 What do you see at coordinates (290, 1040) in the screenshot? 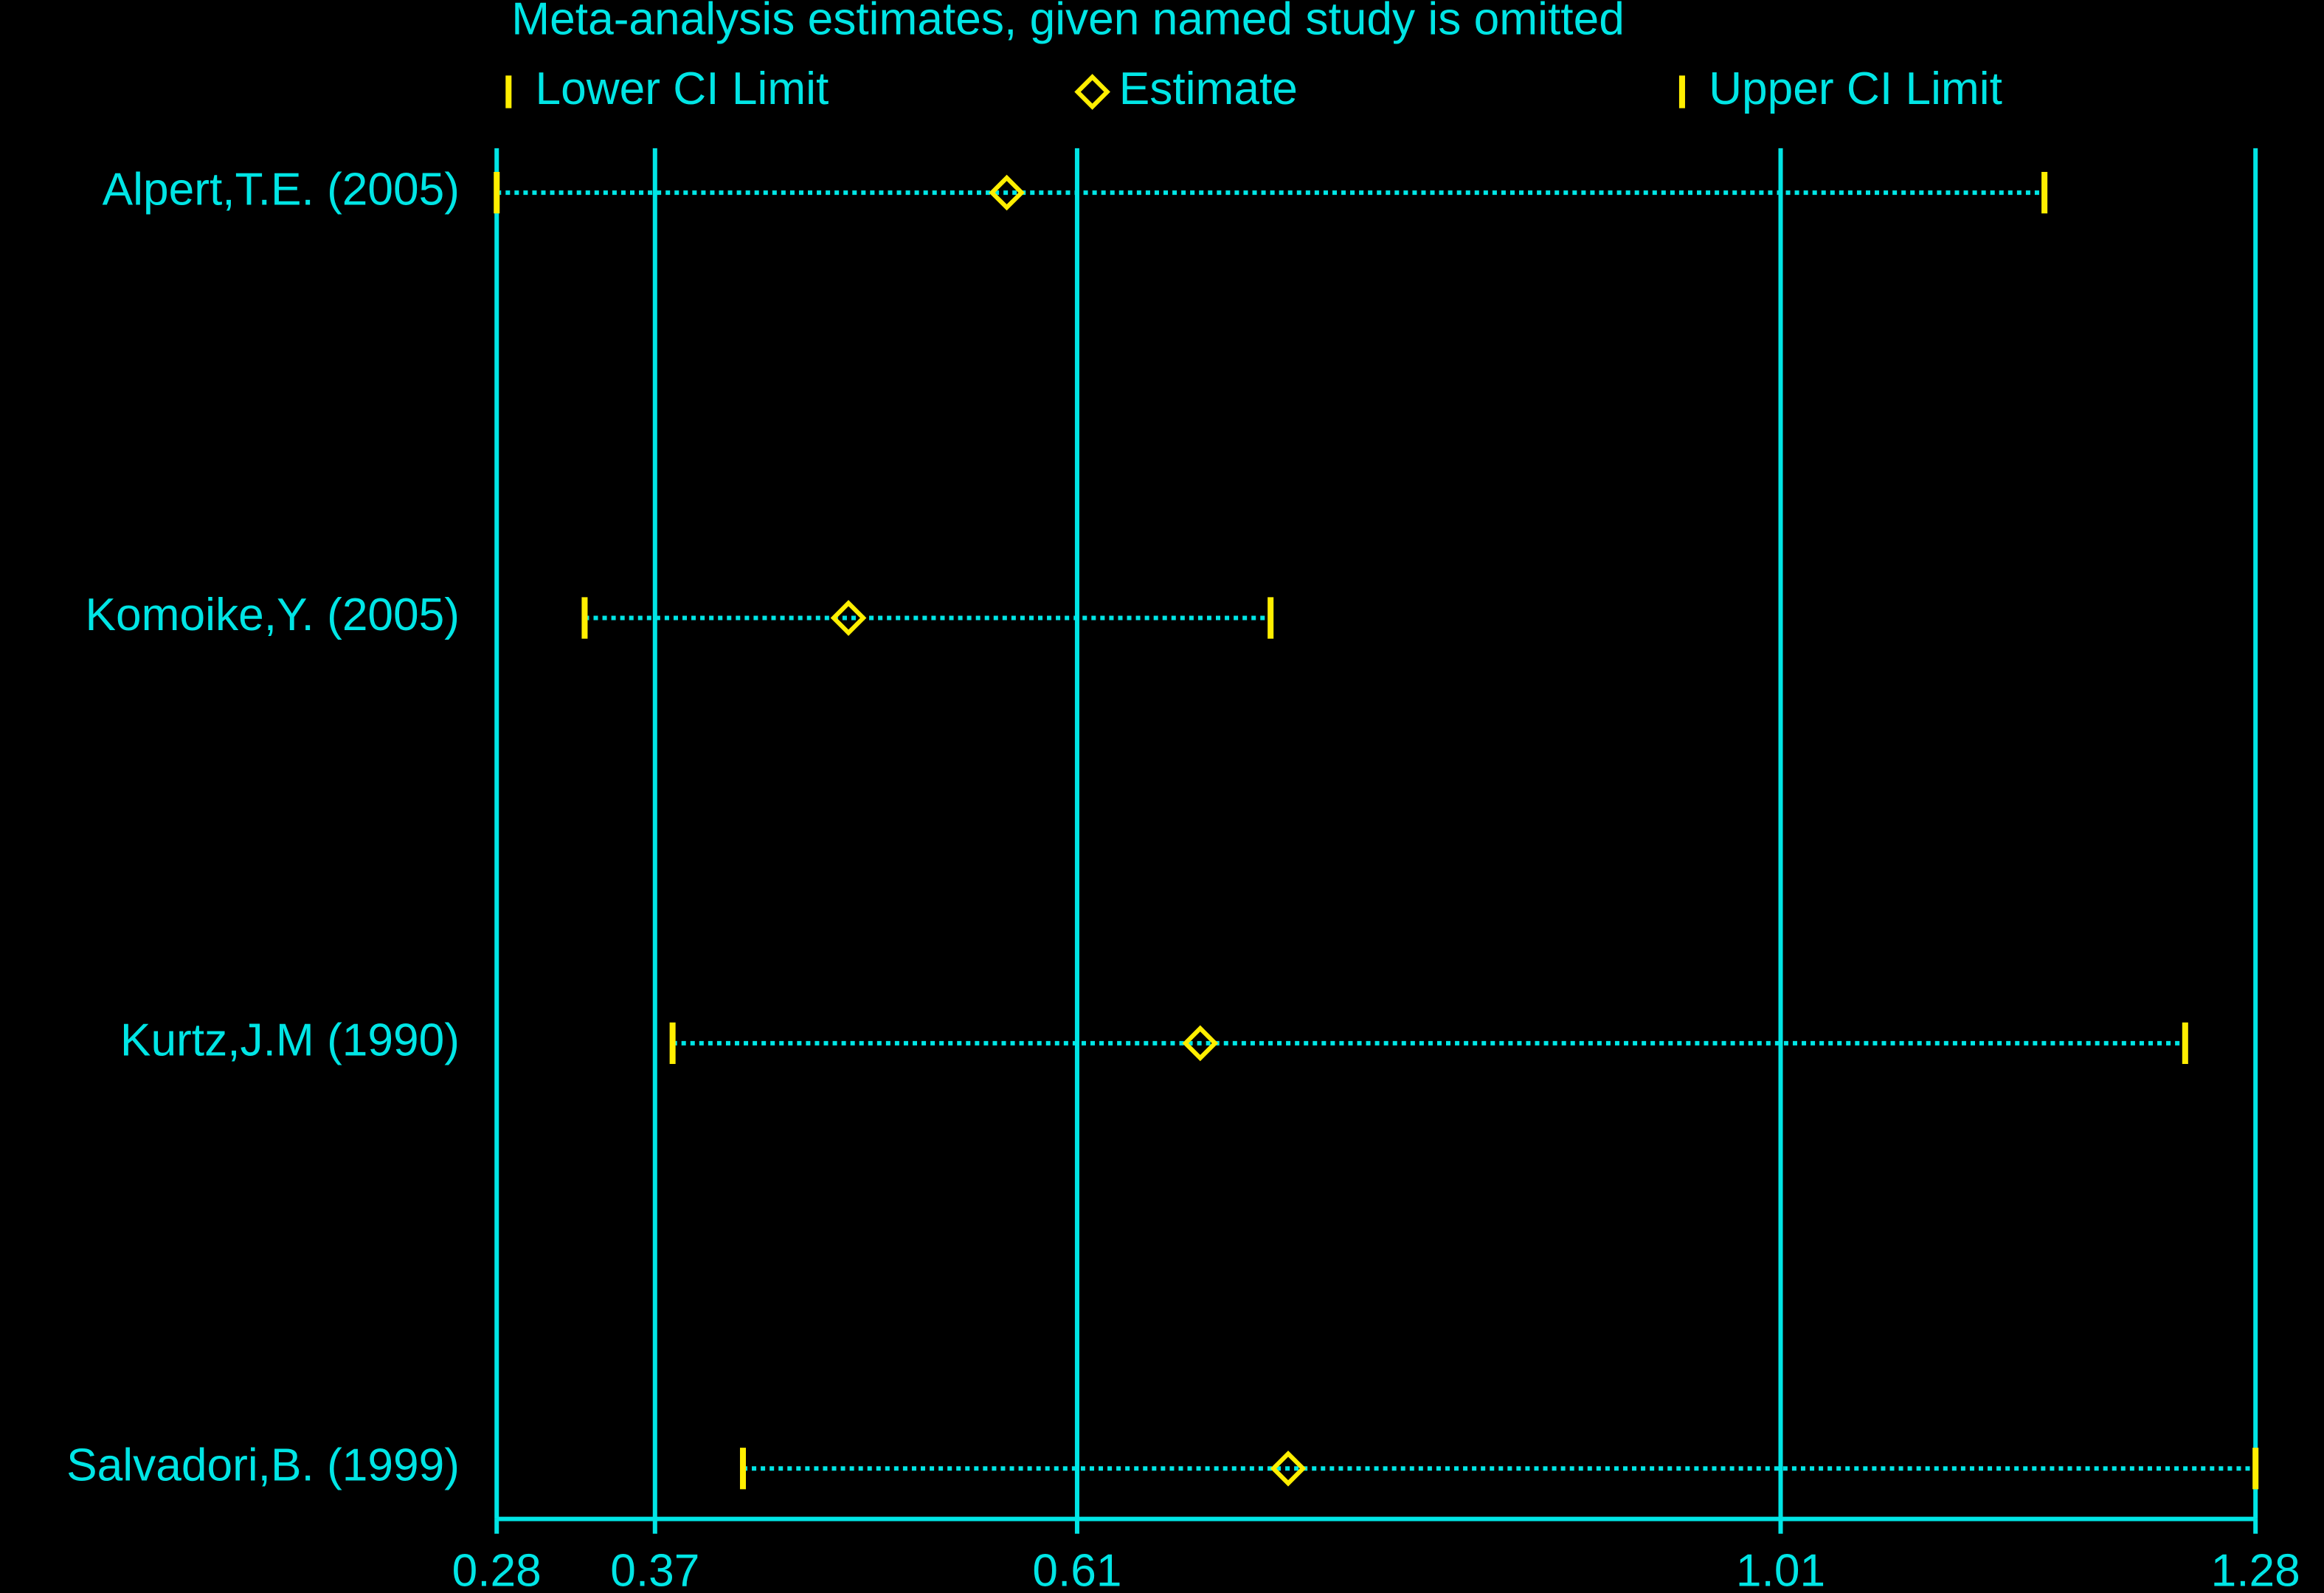
I see `y-tick-label: Kurtz,J.M (1990)` at bounding box center [290, 1040].